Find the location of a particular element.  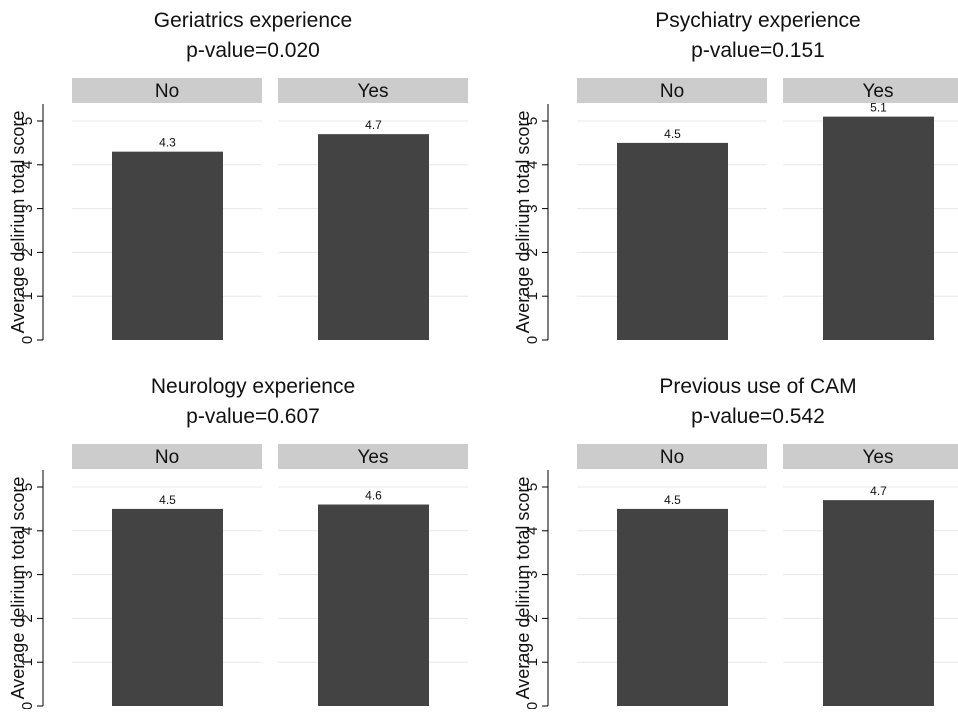

data-label: 4.6 is located at coordinates (373, 496).